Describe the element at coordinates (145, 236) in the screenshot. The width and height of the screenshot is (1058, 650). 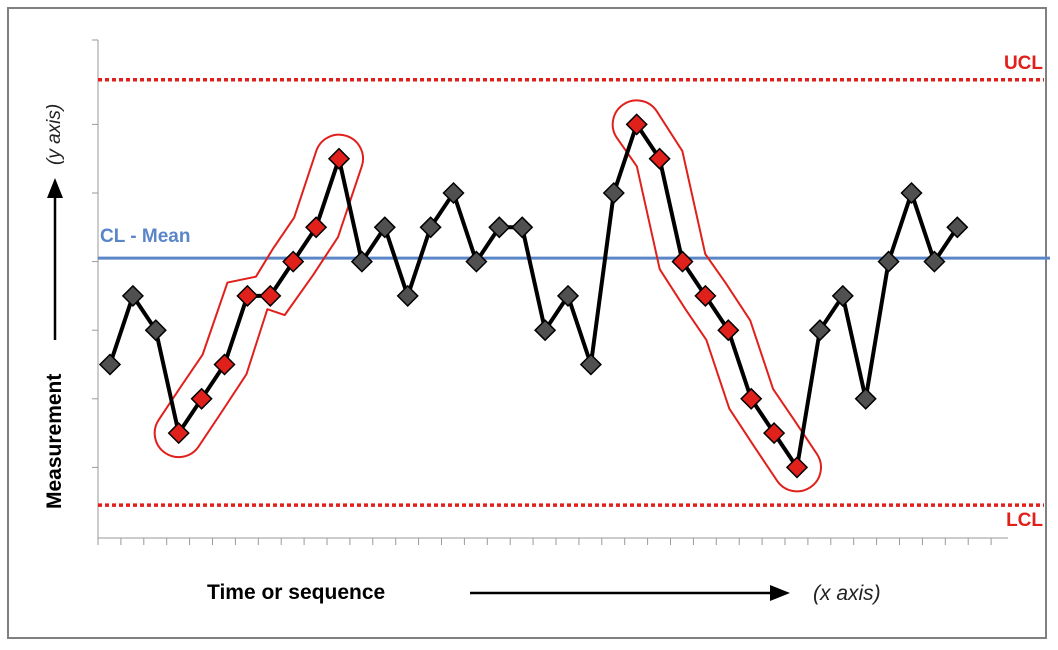
I see `cl-label: CL - Mean` at that location.